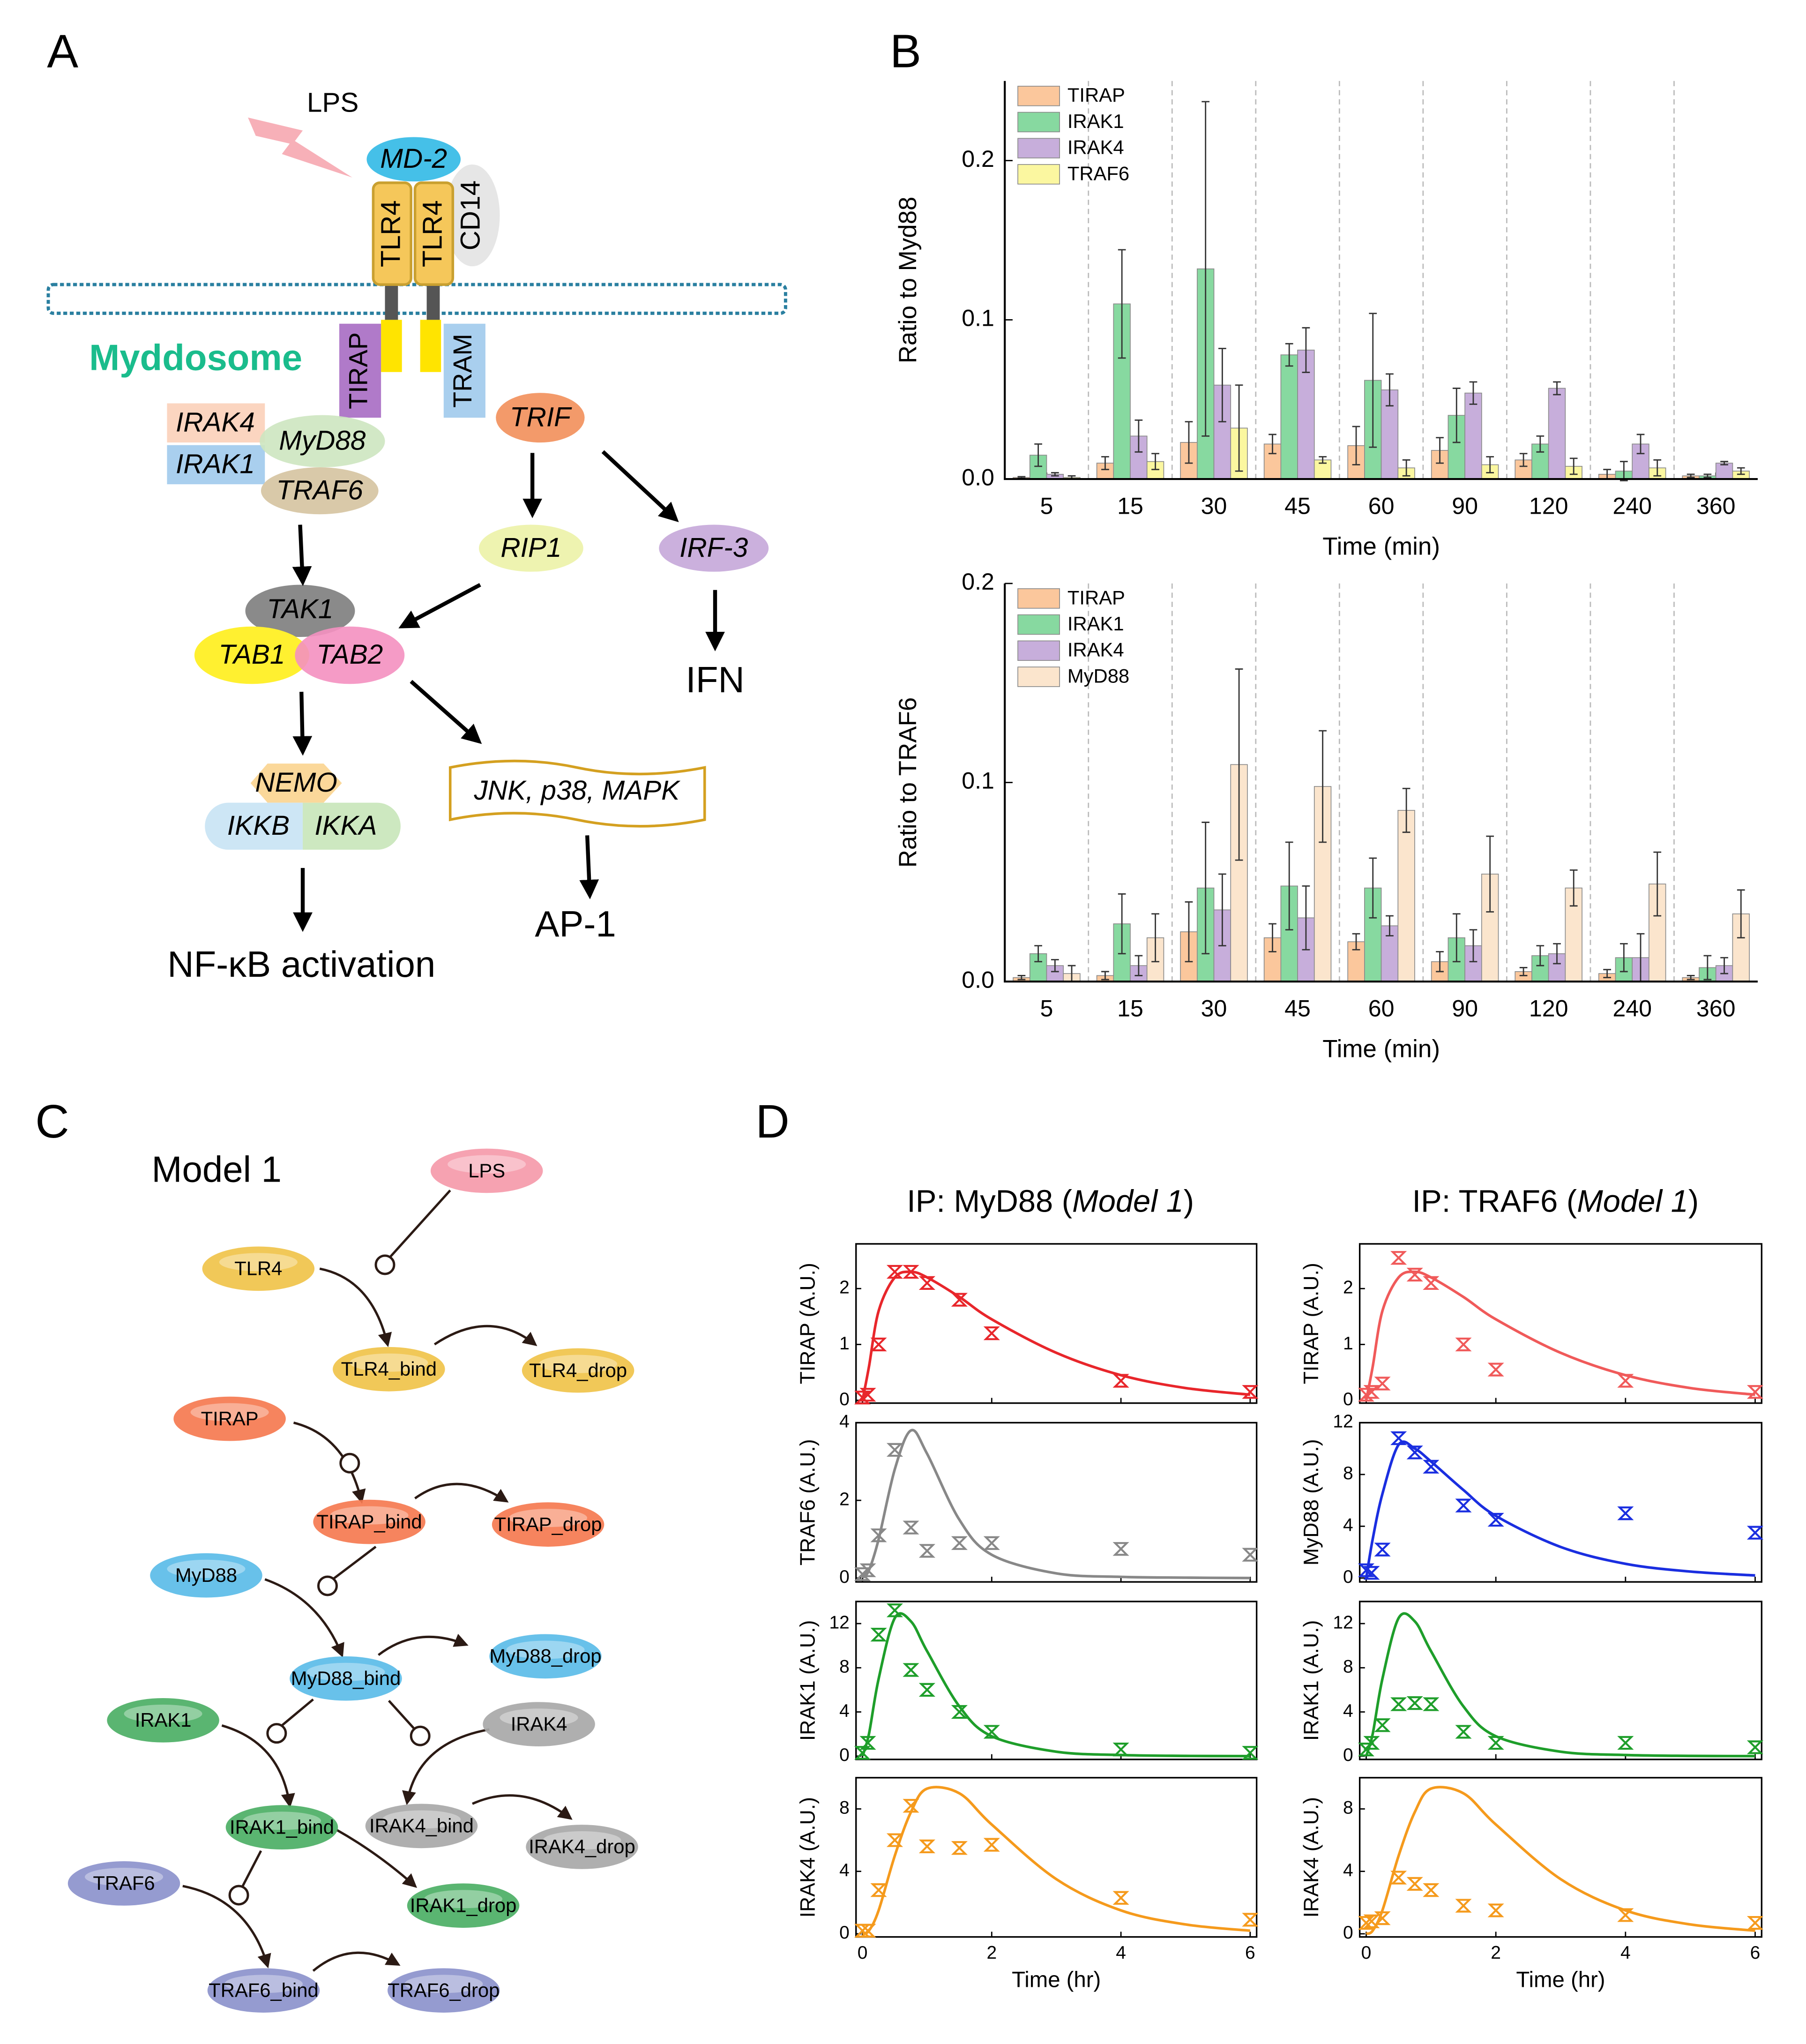 The width and height of the screenshot is (1806, 2044). I want to click on cd14-shape, so click(473, 216).